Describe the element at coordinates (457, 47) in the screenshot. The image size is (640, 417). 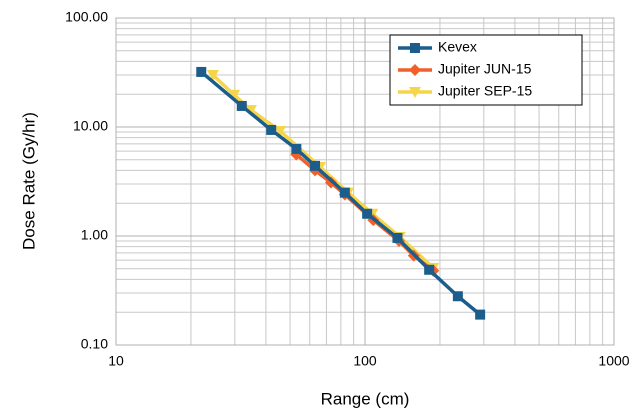
I see `legend-label: Kevex` at that location.